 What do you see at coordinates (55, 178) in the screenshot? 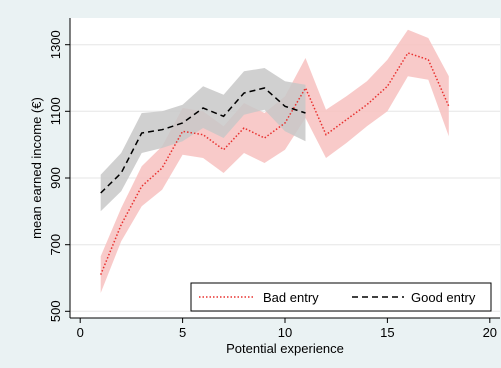
I see `y-tick-label: 900` at bounding box center [55, 178].